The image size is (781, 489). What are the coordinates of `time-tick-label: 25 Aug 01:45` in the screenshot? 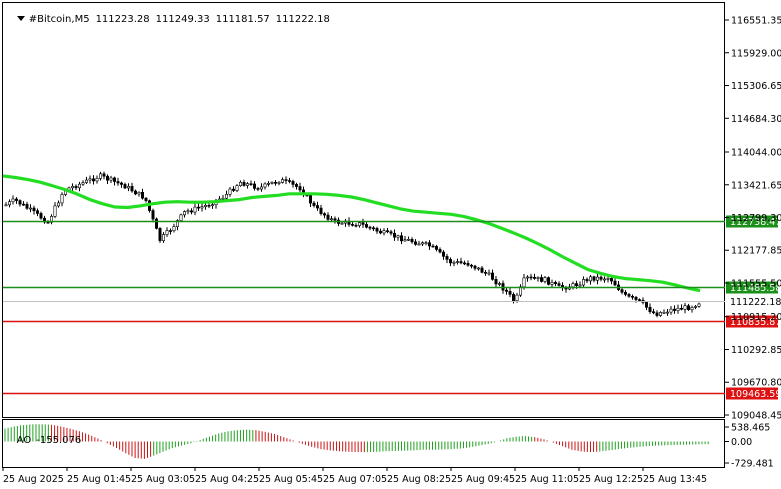 It's located at (99, 479).